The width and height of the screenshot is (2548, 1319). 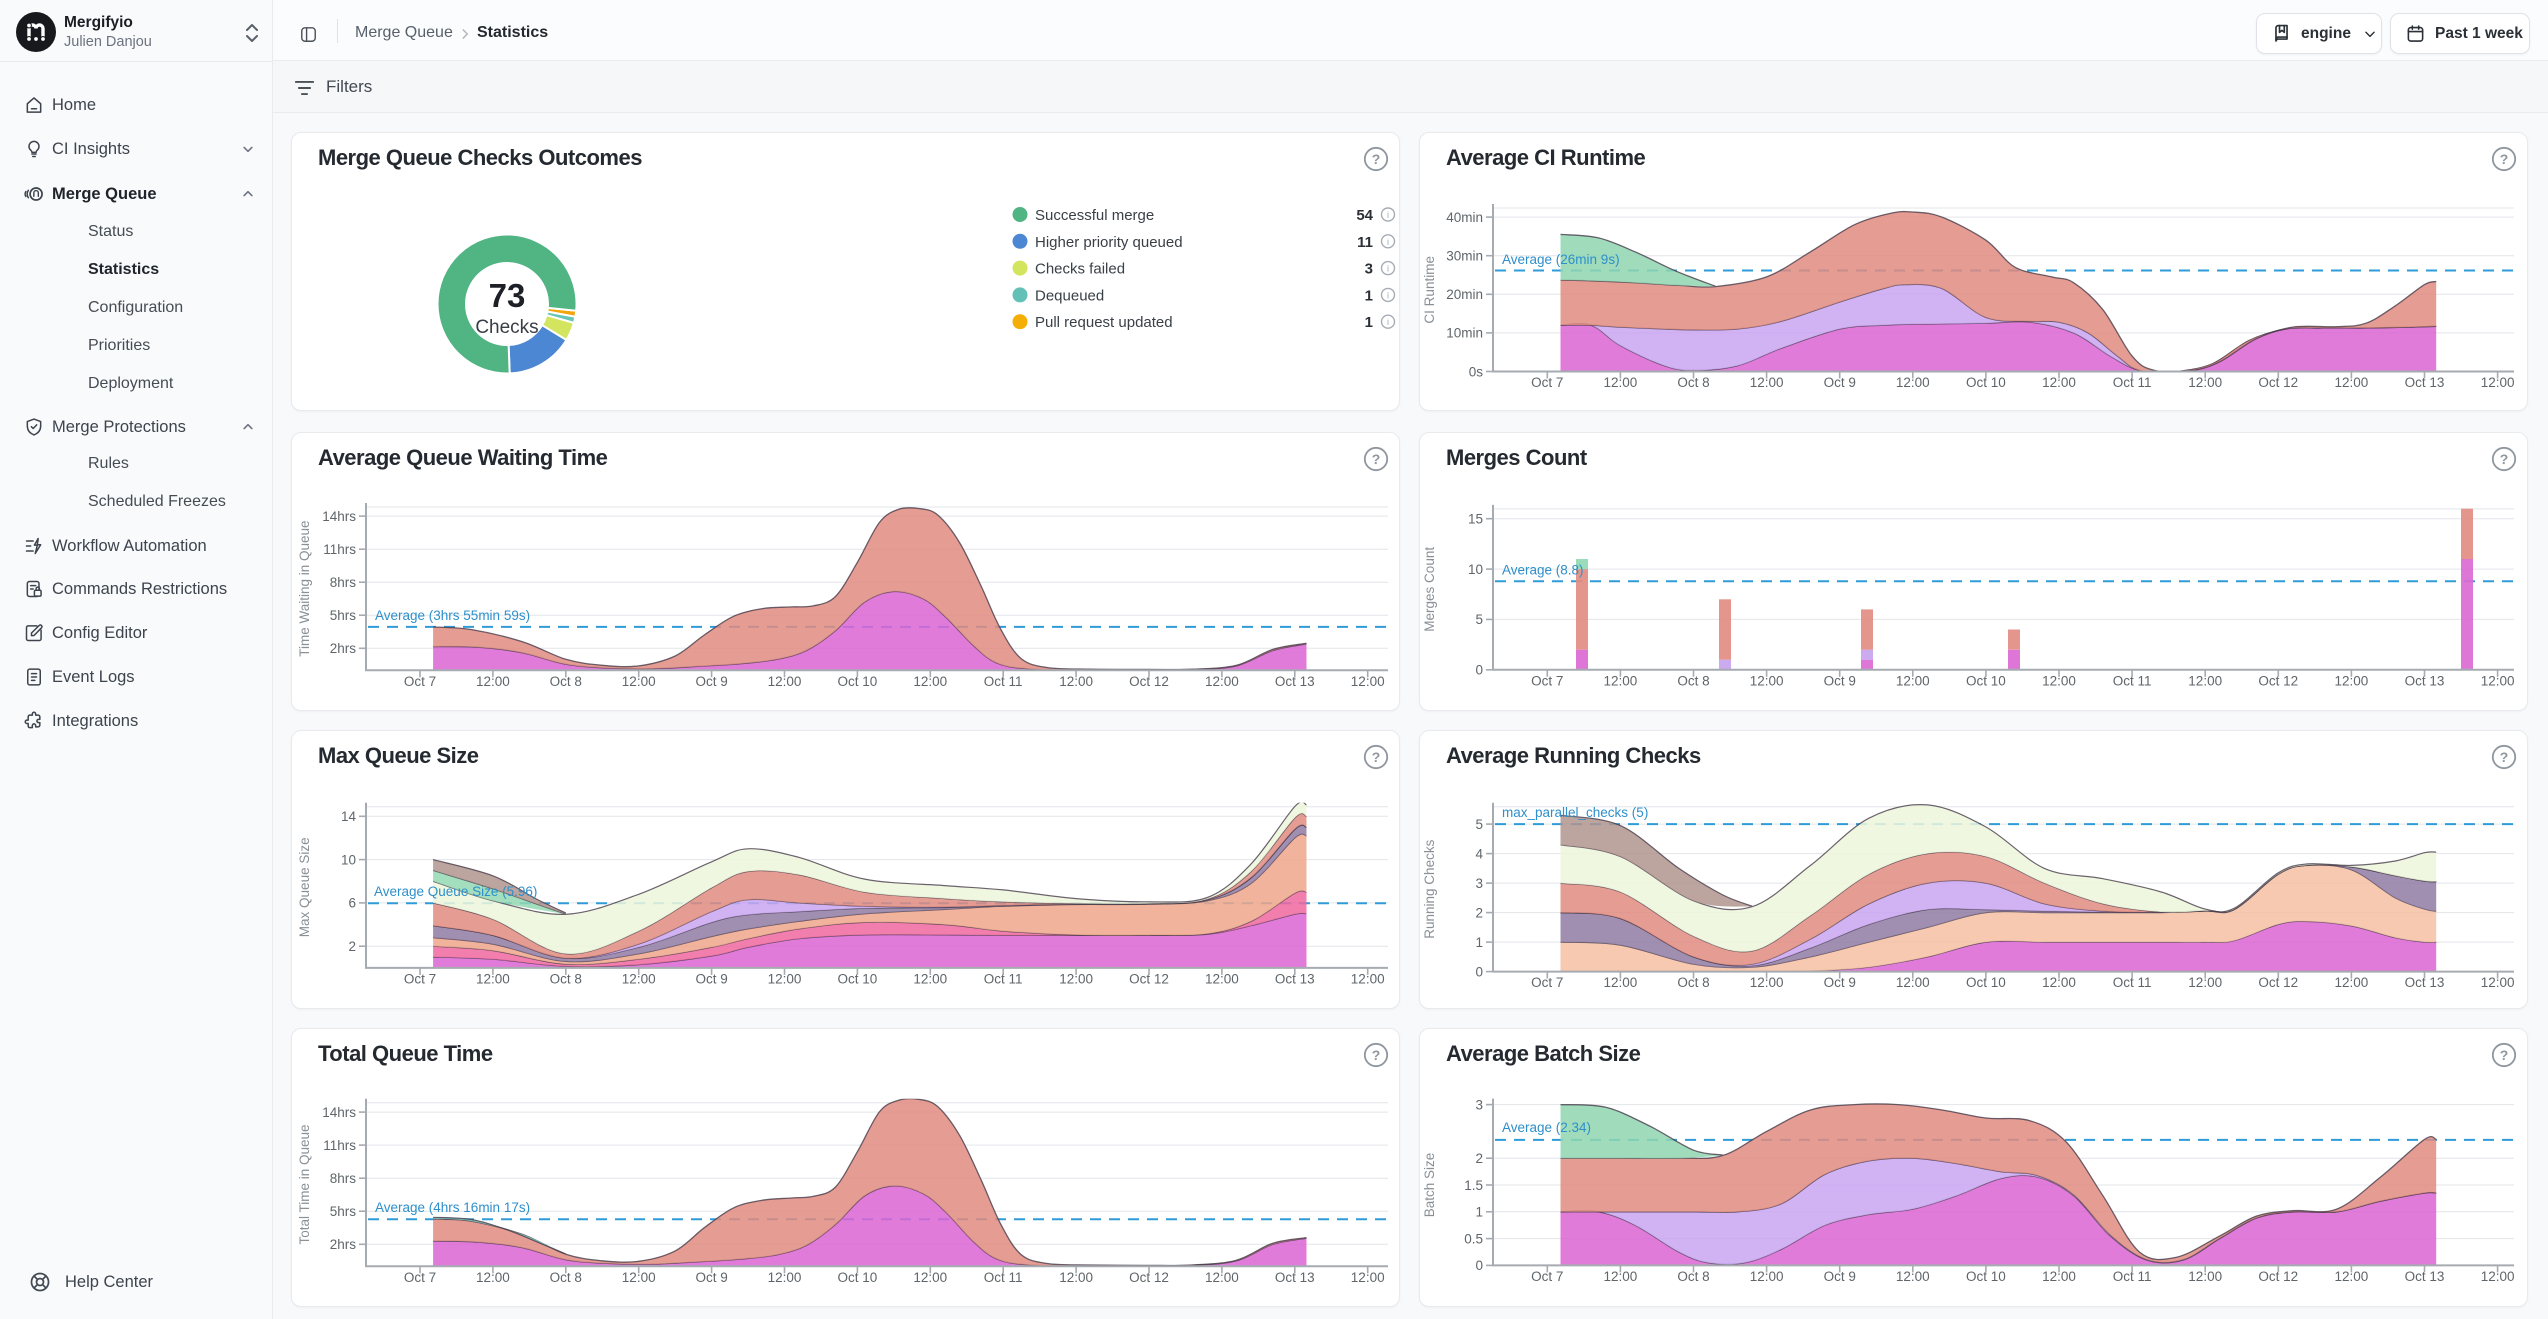 What do you see at coordinates (1473, 1238) in the screenshot?
I see `svg-text: 0.5` at bounding box center [1473, 1238].